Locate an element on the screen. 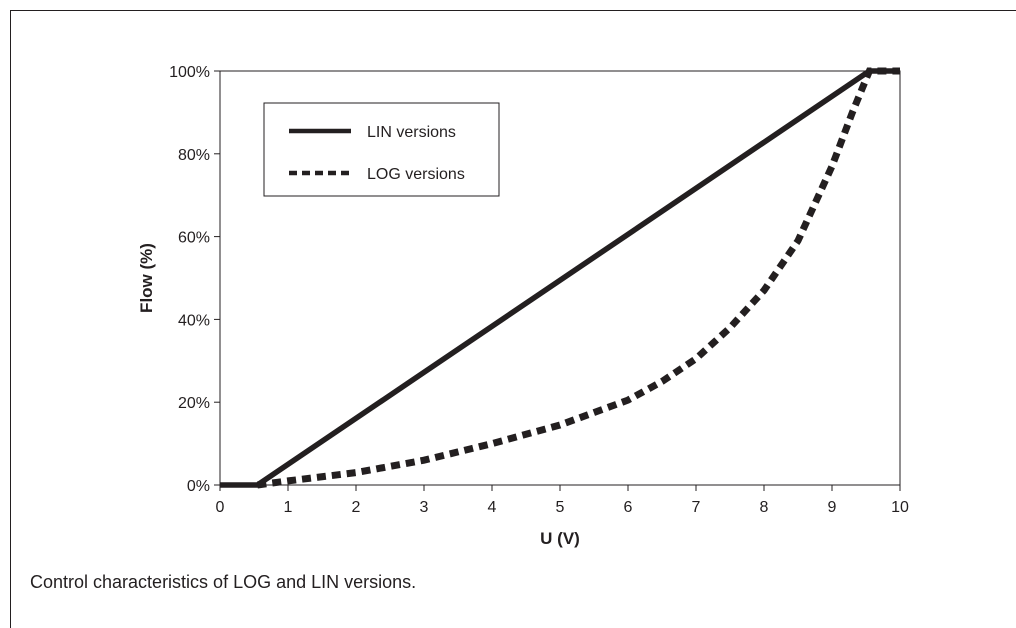  x-tick-label: 7 is located at coordinates (696, 507).